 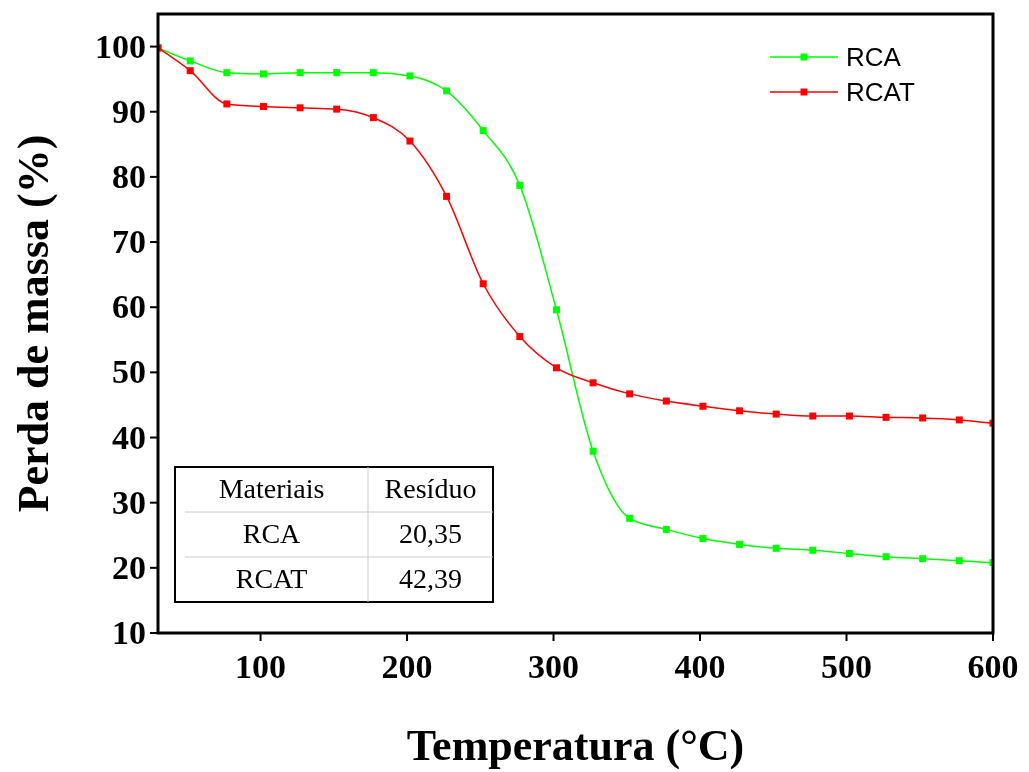 I want to click on x-tick-label: 400, so click(x=700, y=666).